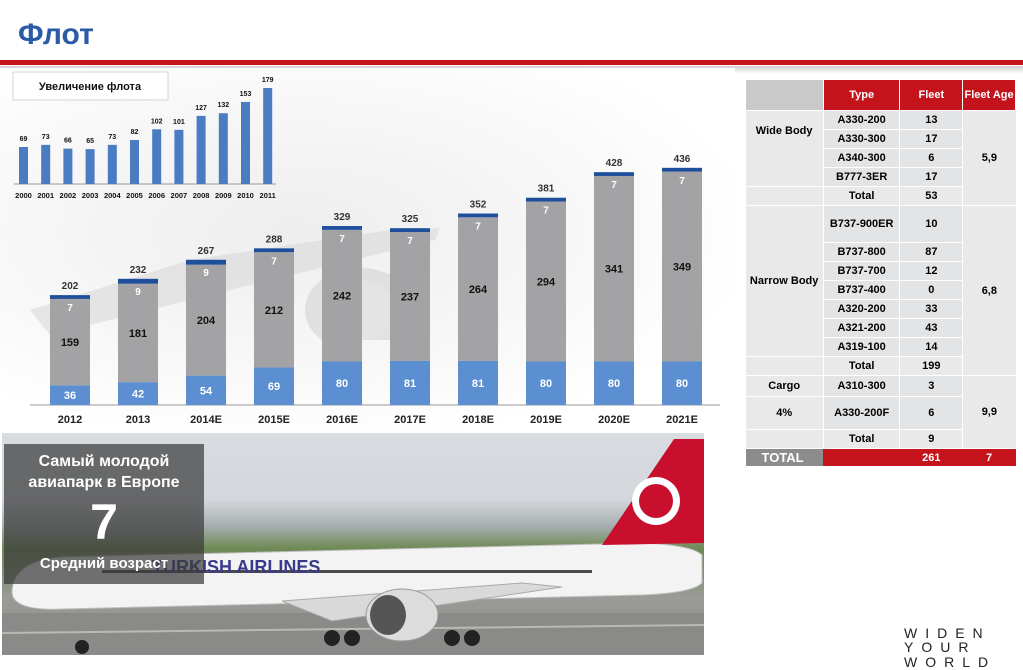  Describe the element at coordinates (861, 347) in the screenshot. I see `aircraft-type: A319-100` at that location.